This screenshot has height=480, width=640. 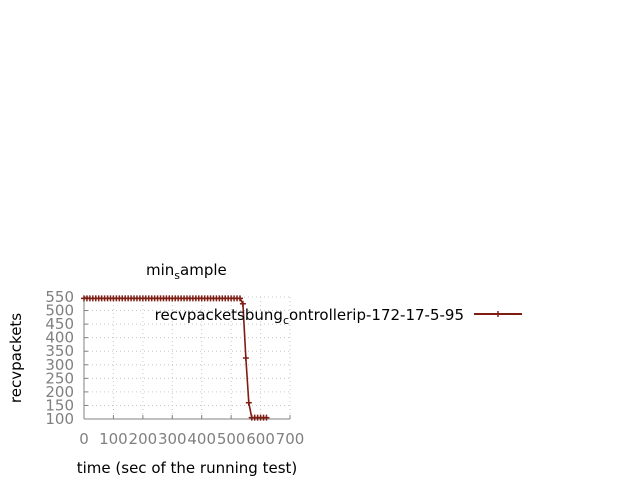 What do you see at coordinates (84, 439) in the screenshot?
I see `x-tick-label: 0` at bounding box center [84, 439].